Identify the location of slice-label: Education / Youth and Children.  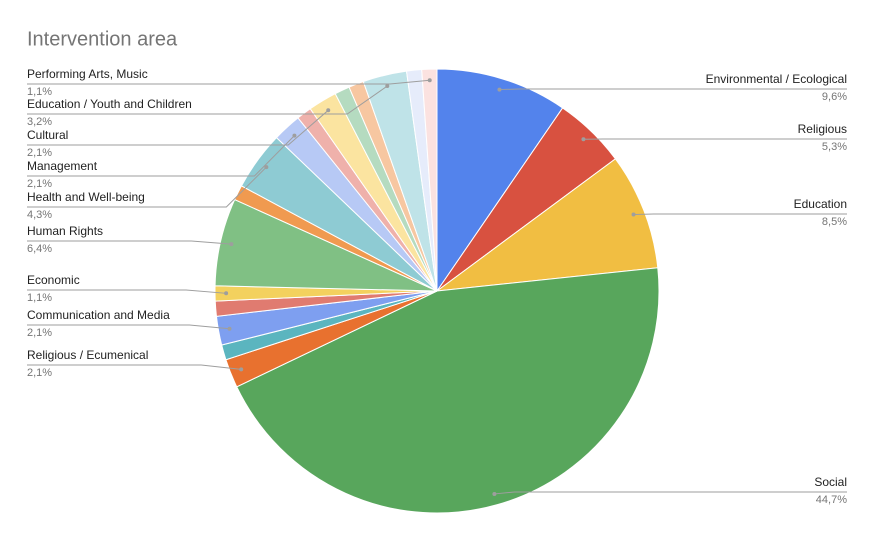
(109, 104).